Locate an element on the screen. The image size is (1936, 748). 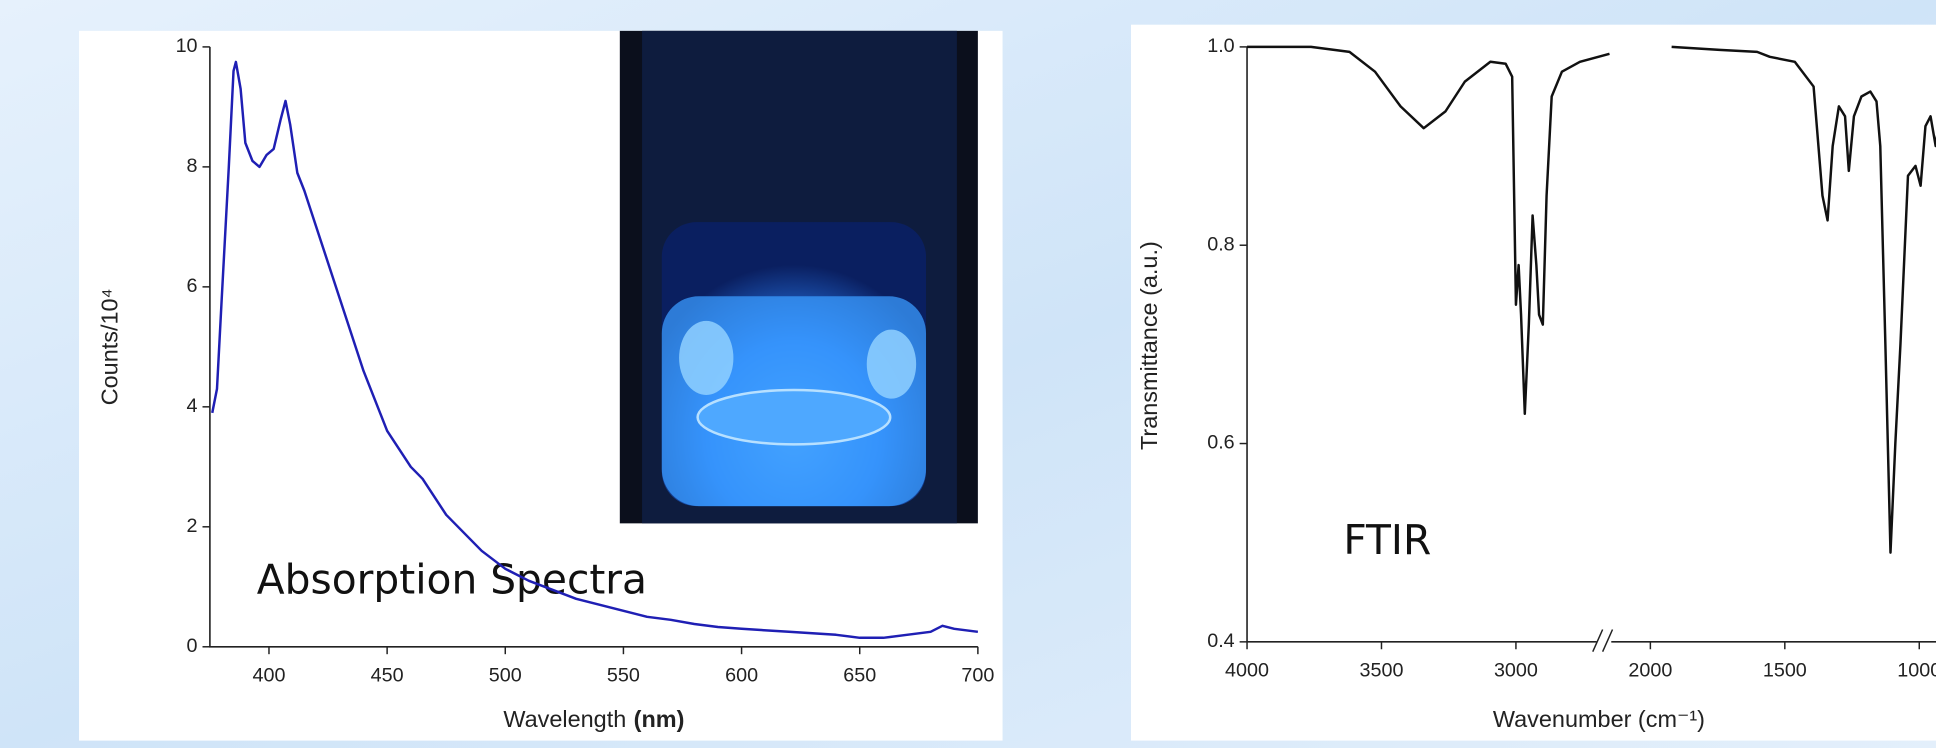
x-tick-label: 2000 is located at coordinates (1650, 671).